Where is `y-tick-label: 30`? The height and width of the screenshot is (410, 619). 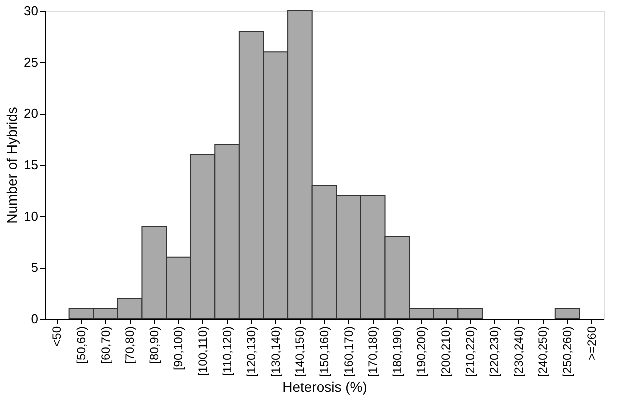
y-tick-label: 30 is located at coordinates (31, 11).